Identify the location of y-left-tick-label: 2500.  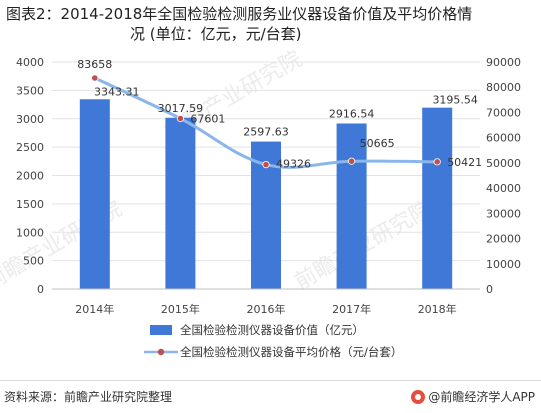
(30, 147).